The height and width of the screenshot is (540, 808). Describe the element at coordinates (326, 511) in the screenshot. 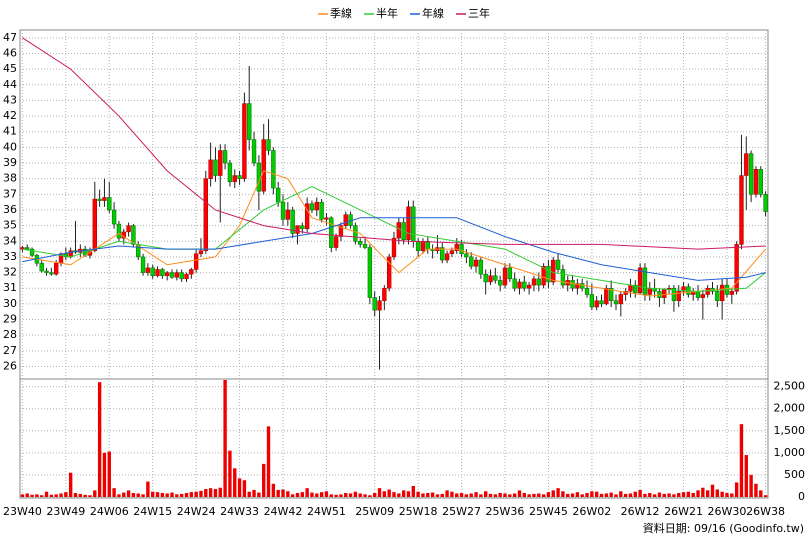

I see `x-tick-label: 24W51` at that location.